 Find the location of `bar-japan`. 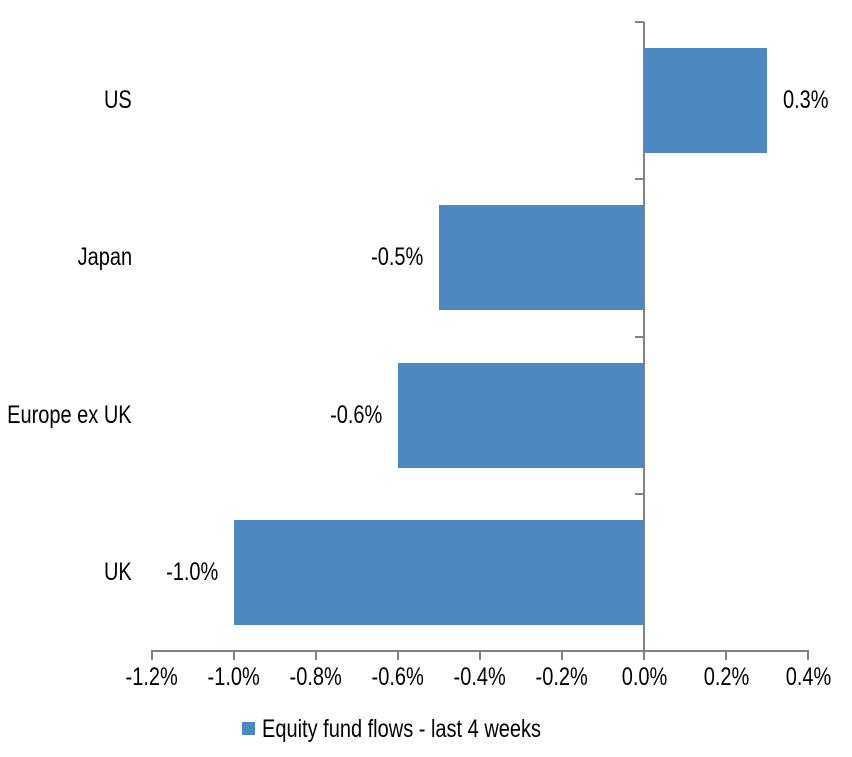

bar-japan is located at coordinates (541, 258).